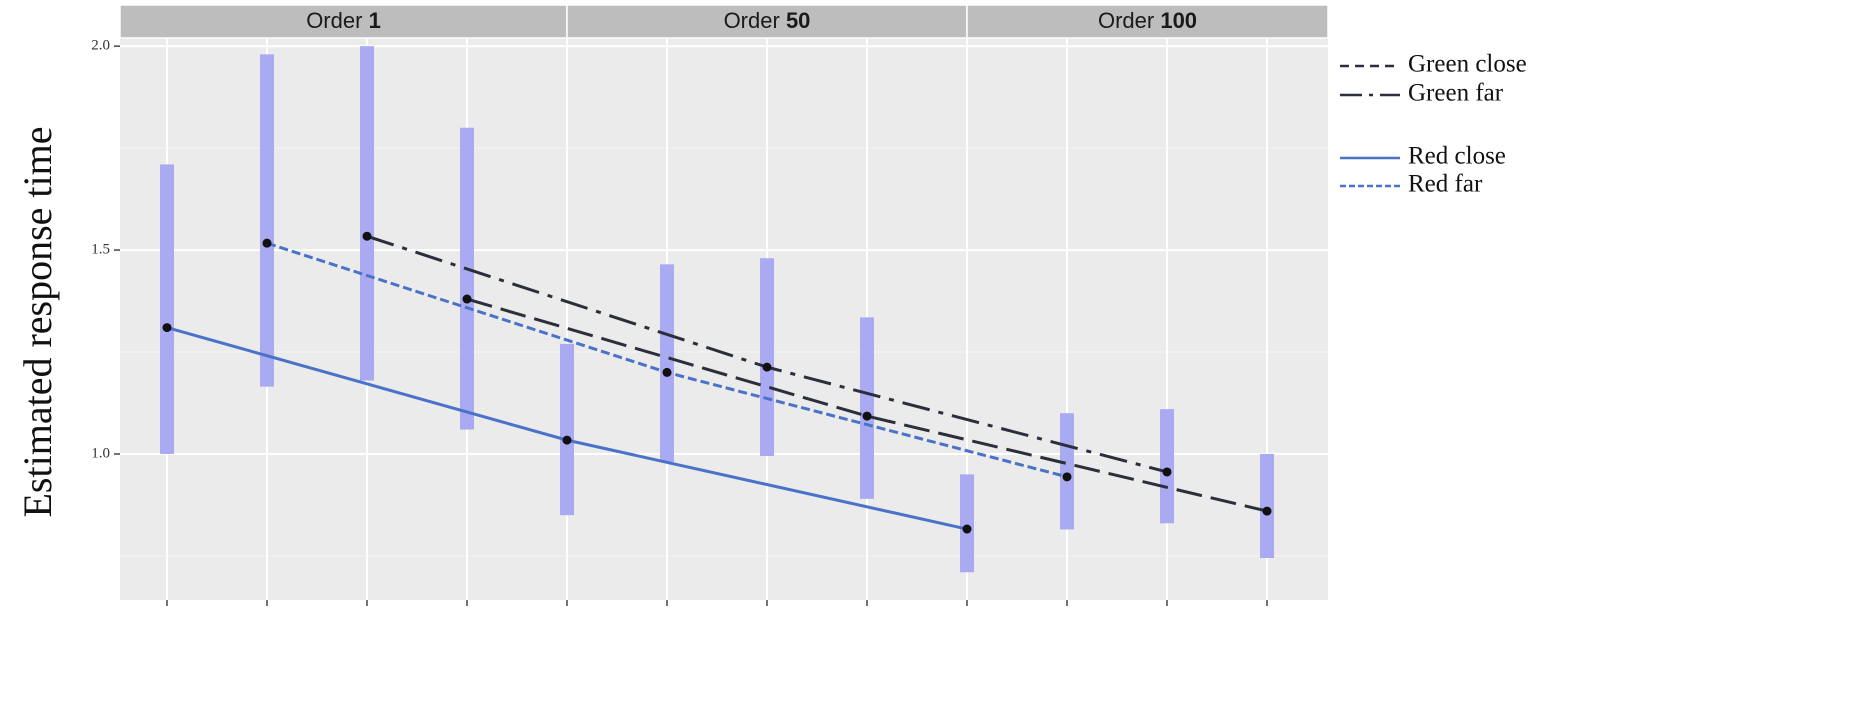  What do you see at coordinates (1456, 93) in the screenshot?
I see `legend-label: Green far` at bounding box center [1456, 93].